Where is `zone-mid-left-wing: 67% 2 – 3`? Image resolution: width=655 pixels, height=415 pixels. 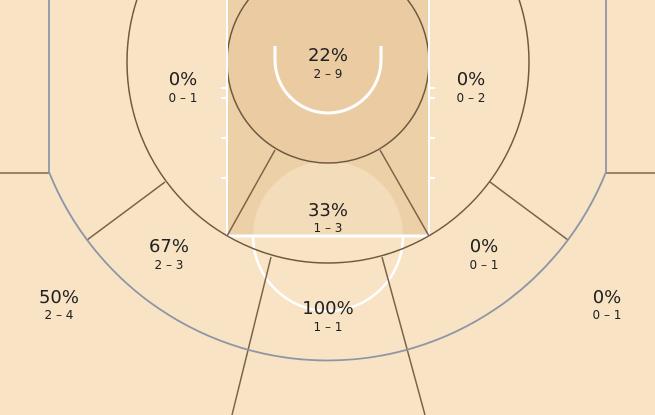
zone-mid-left-wing: 67% 2 – 3 is located at coordinates (169, 254).